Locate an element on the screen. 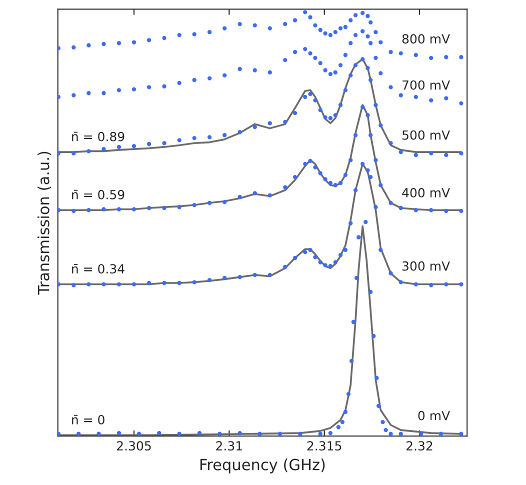 This screenshot has width=526, height=485. y-axis-title: Transmission (a.u.) is located at coordinates (45, 223).